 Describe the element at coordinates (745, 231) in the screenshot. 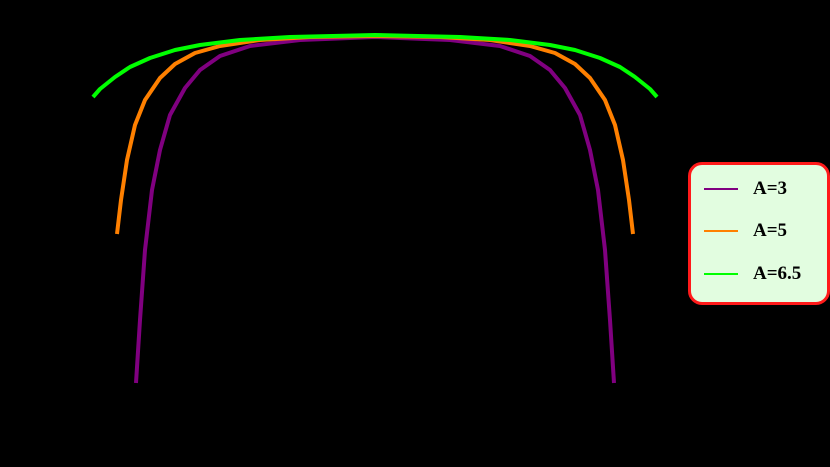

I see `legend-item-a5: A=5` at that location.